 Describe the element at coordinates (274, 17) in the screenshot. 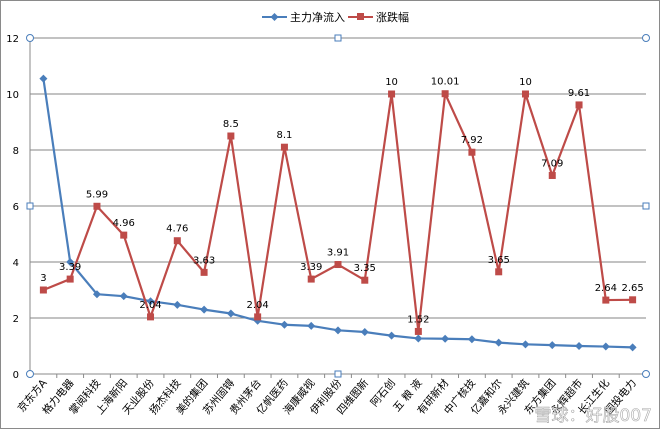

I see `legend-marker-net-inflow` at that location.